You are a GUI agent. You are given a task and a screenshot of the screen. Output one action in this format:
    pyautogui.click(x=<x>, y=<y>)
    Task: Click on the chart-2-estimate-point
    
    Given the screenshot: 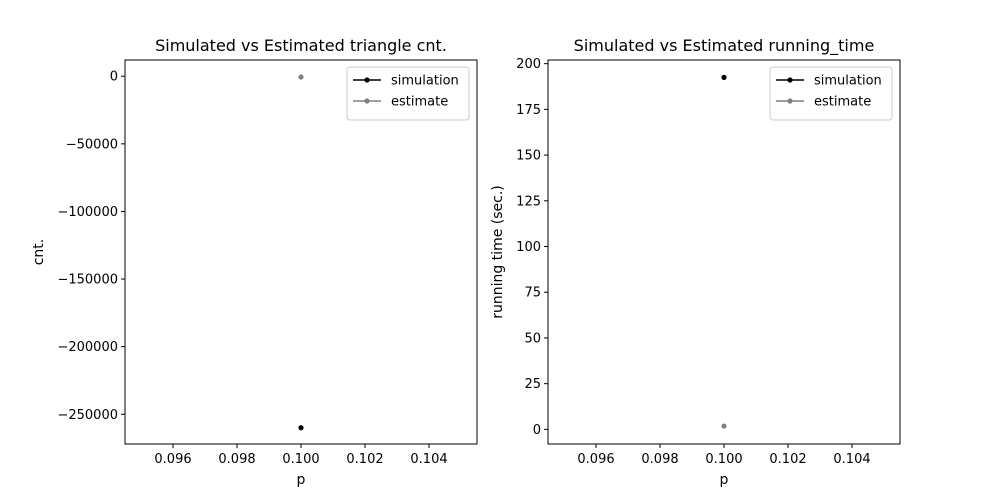 What is the action you would take?
    pyautogui.click(x=724, y=426)
    